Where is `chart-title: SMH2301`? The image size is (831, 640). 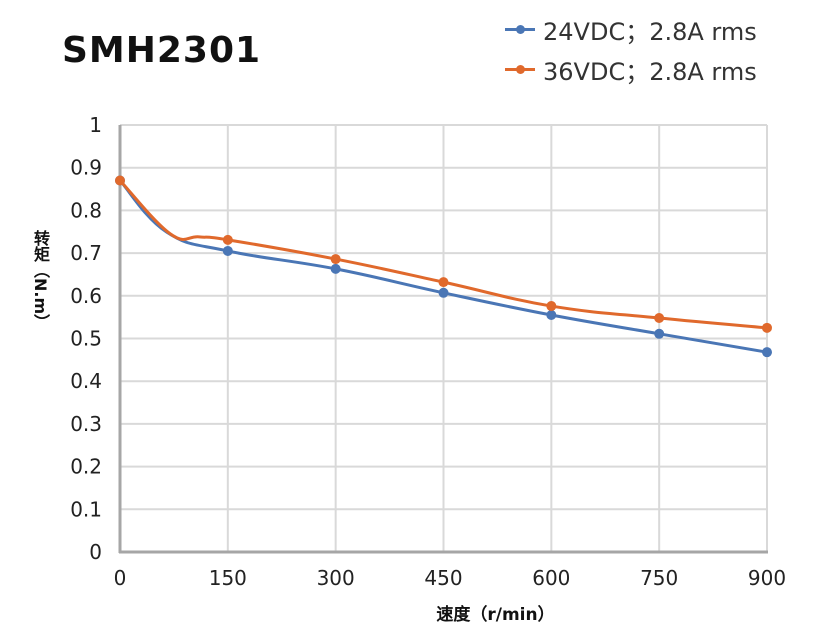
chart-title: SMH2301 is located at coordinates (162, 50).